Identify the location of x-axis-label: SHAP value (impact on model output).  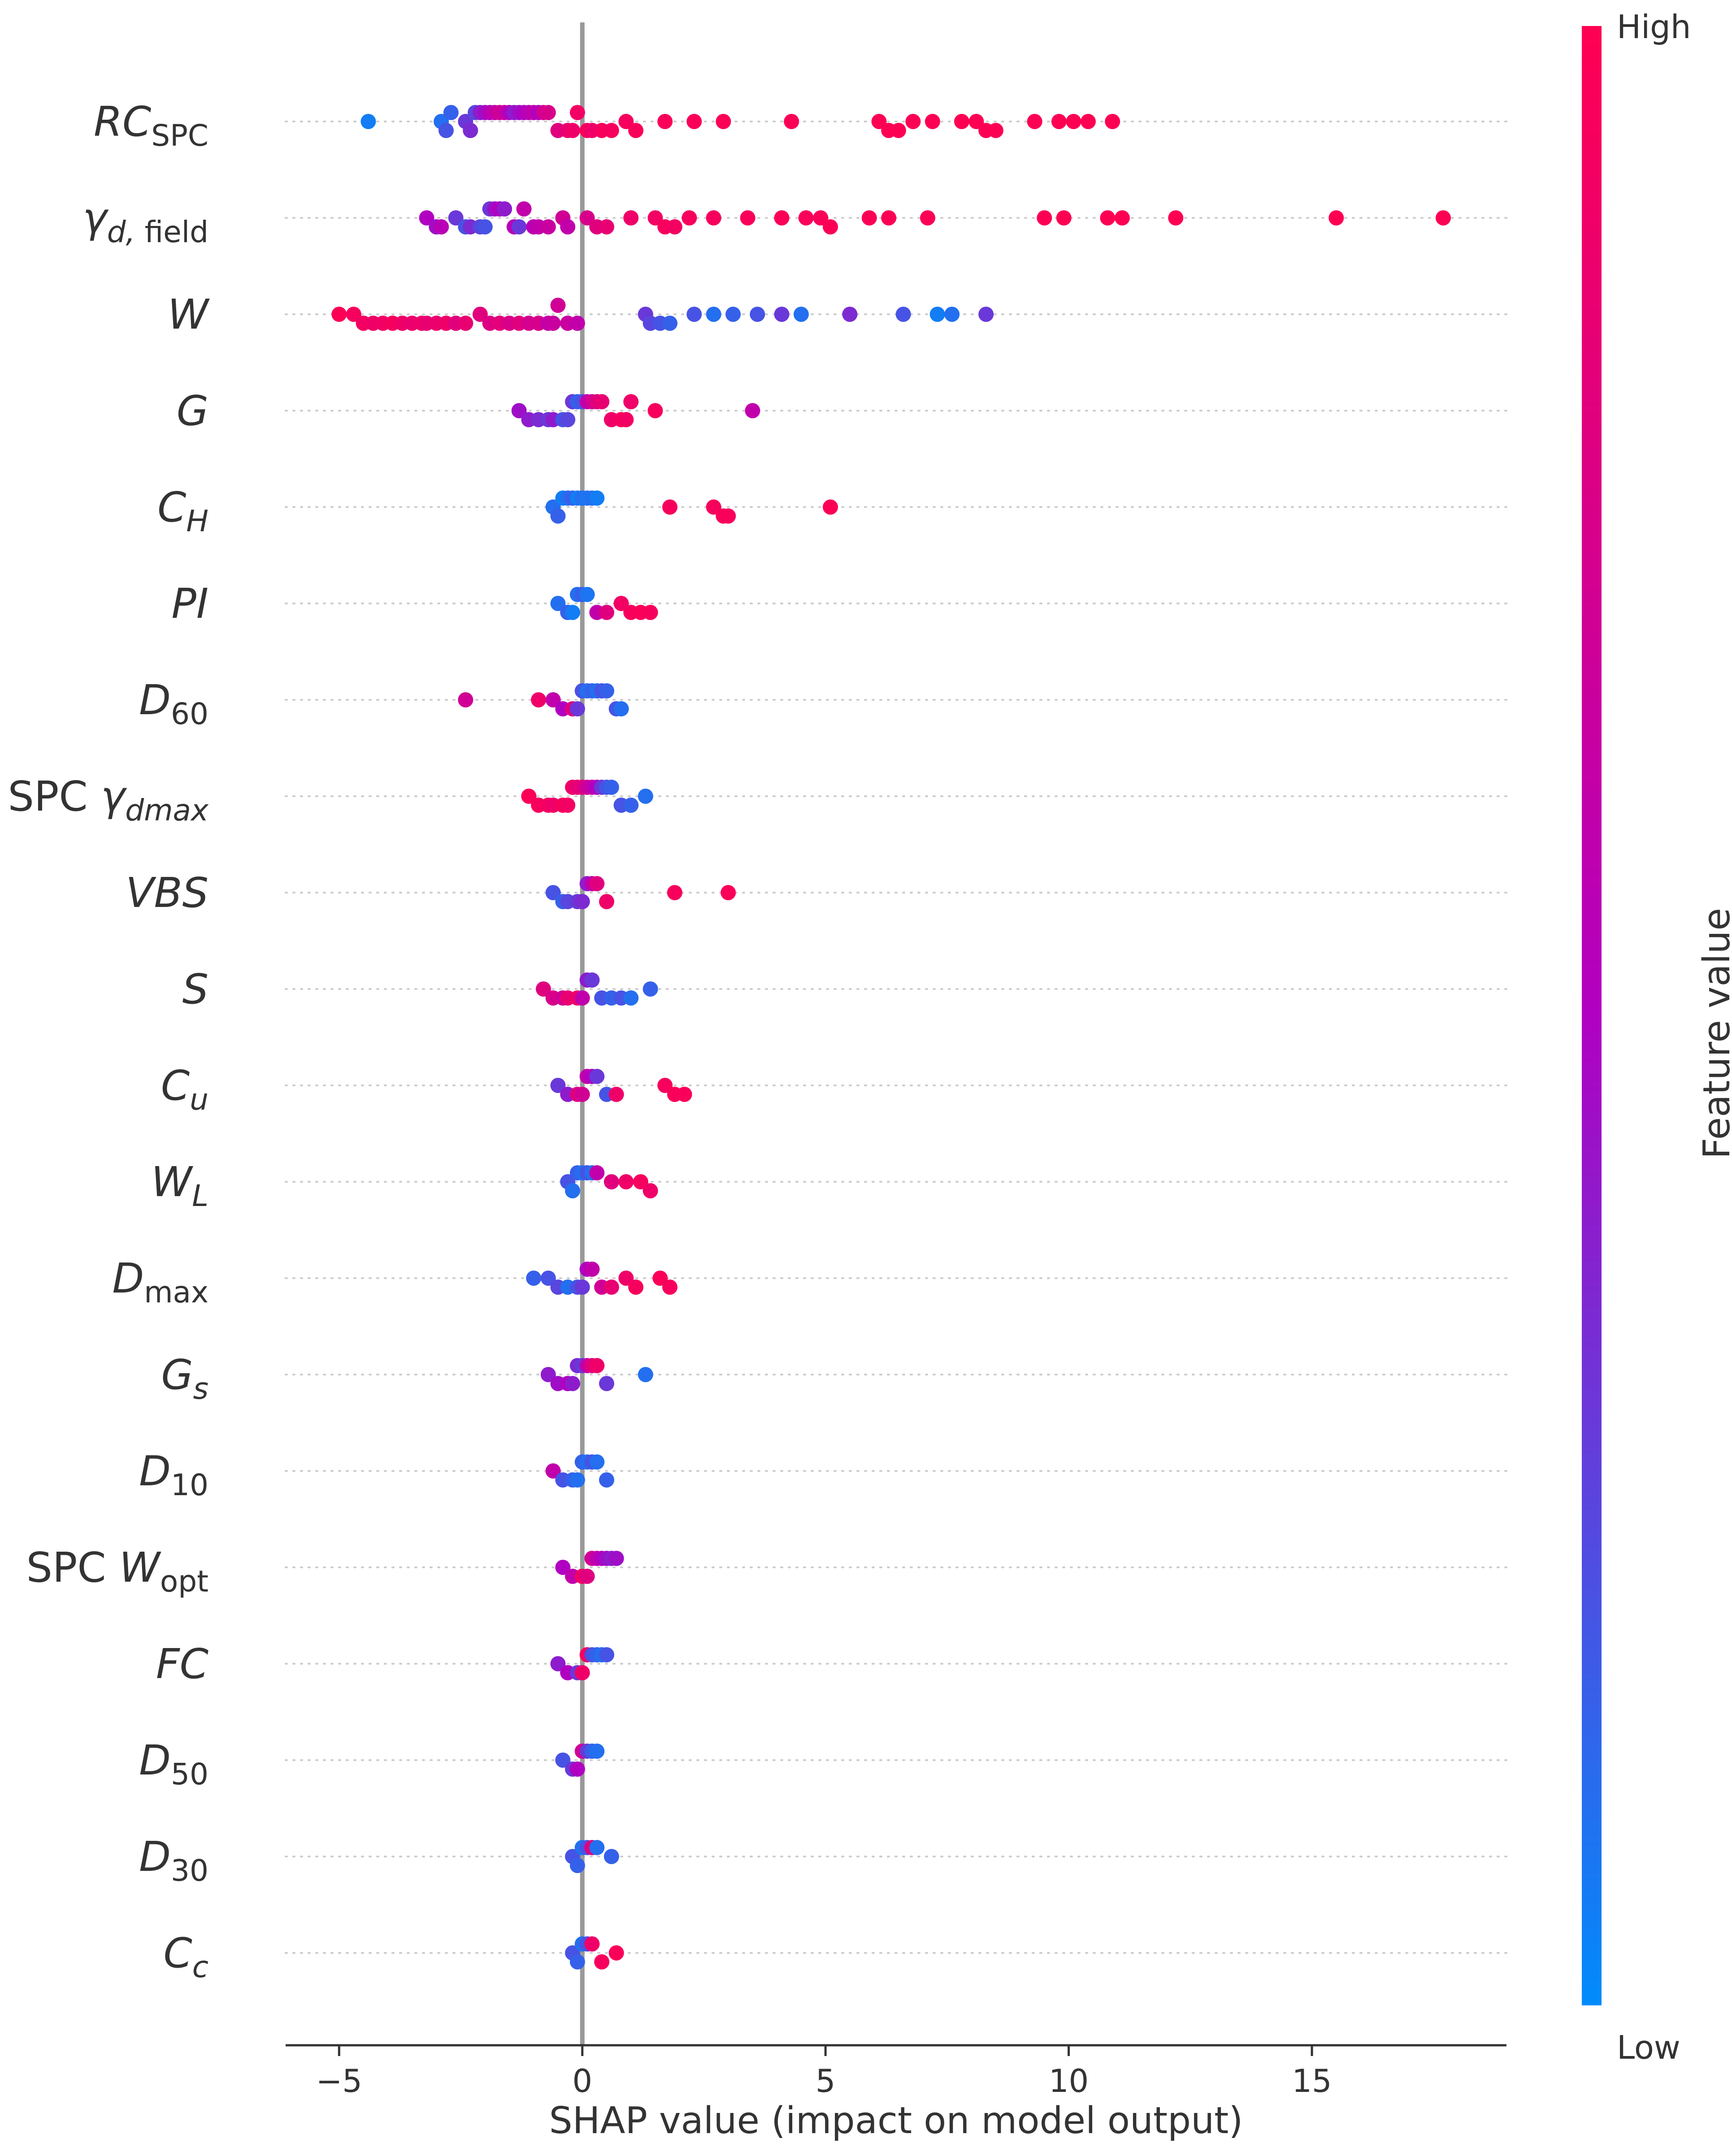
(896, 2121).